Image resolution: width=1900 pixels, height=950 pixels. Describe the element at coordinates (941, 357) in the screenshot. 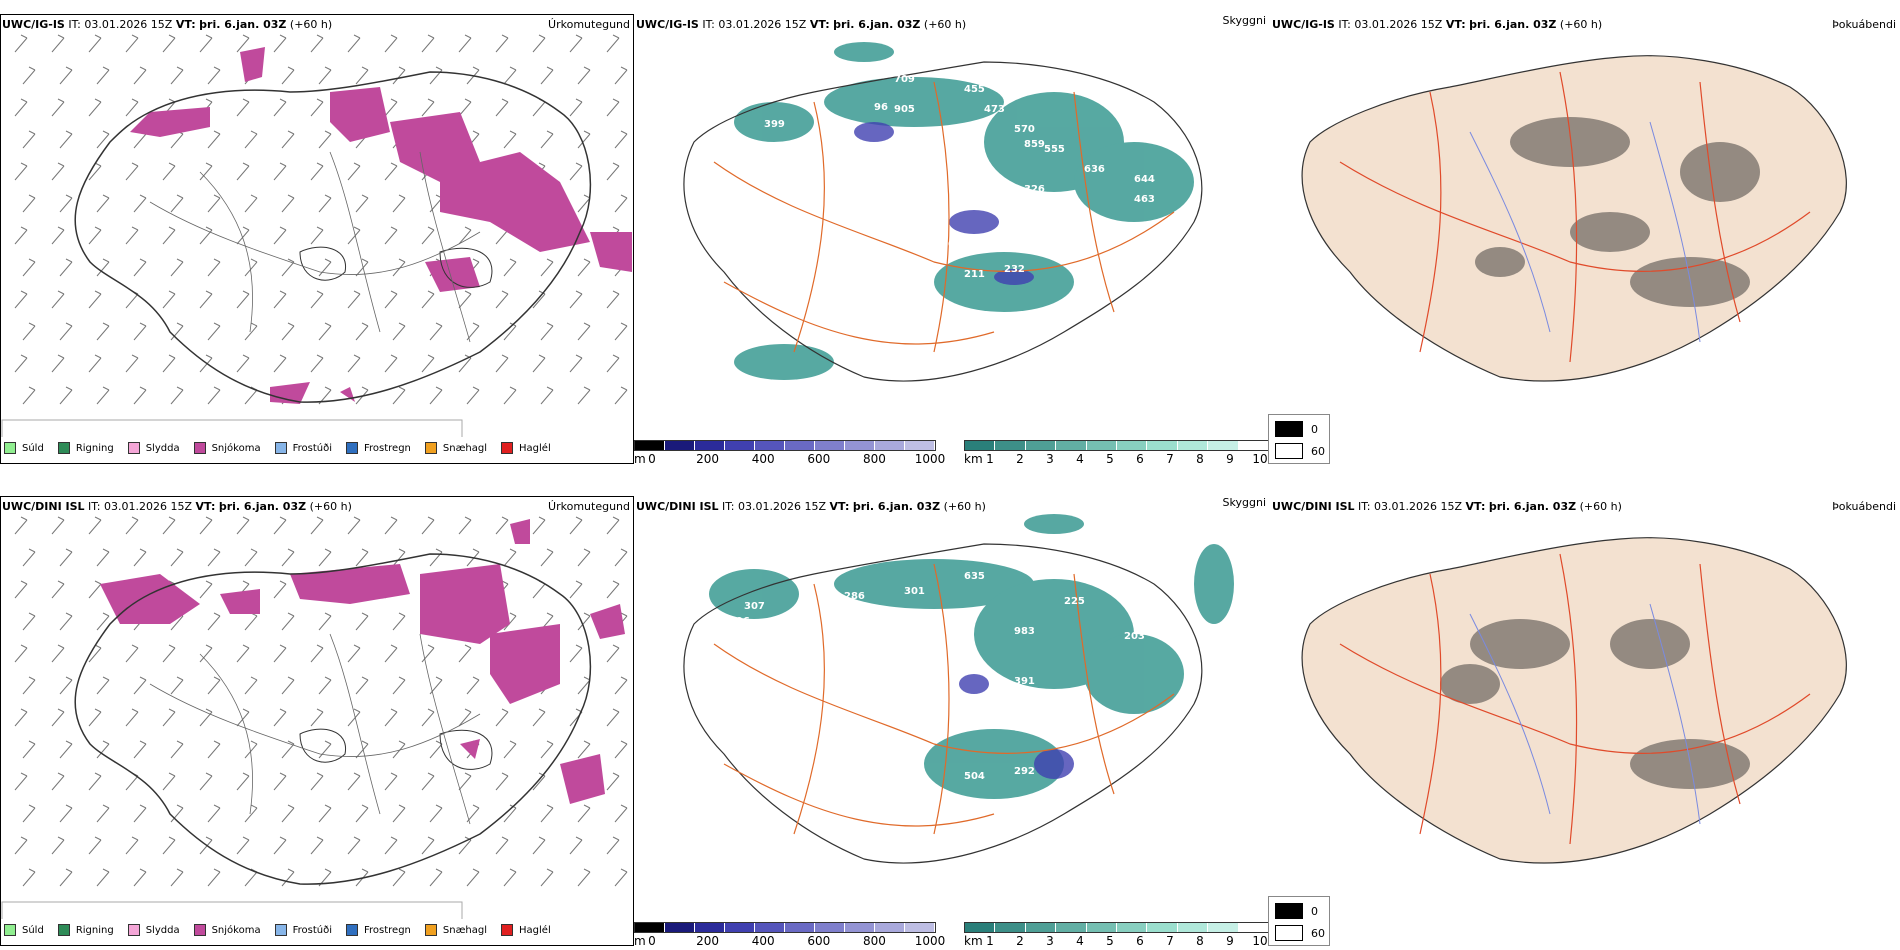

I see `visibility-value-label: 22` at that location.